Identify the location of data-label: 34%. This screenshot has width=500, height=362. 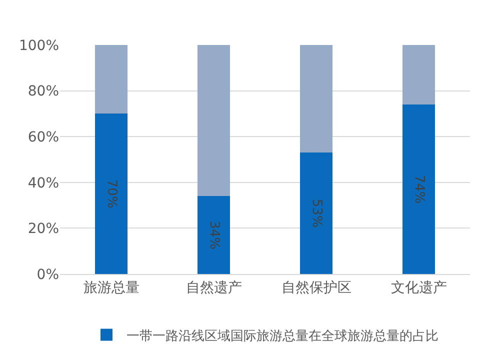
(214, 235).